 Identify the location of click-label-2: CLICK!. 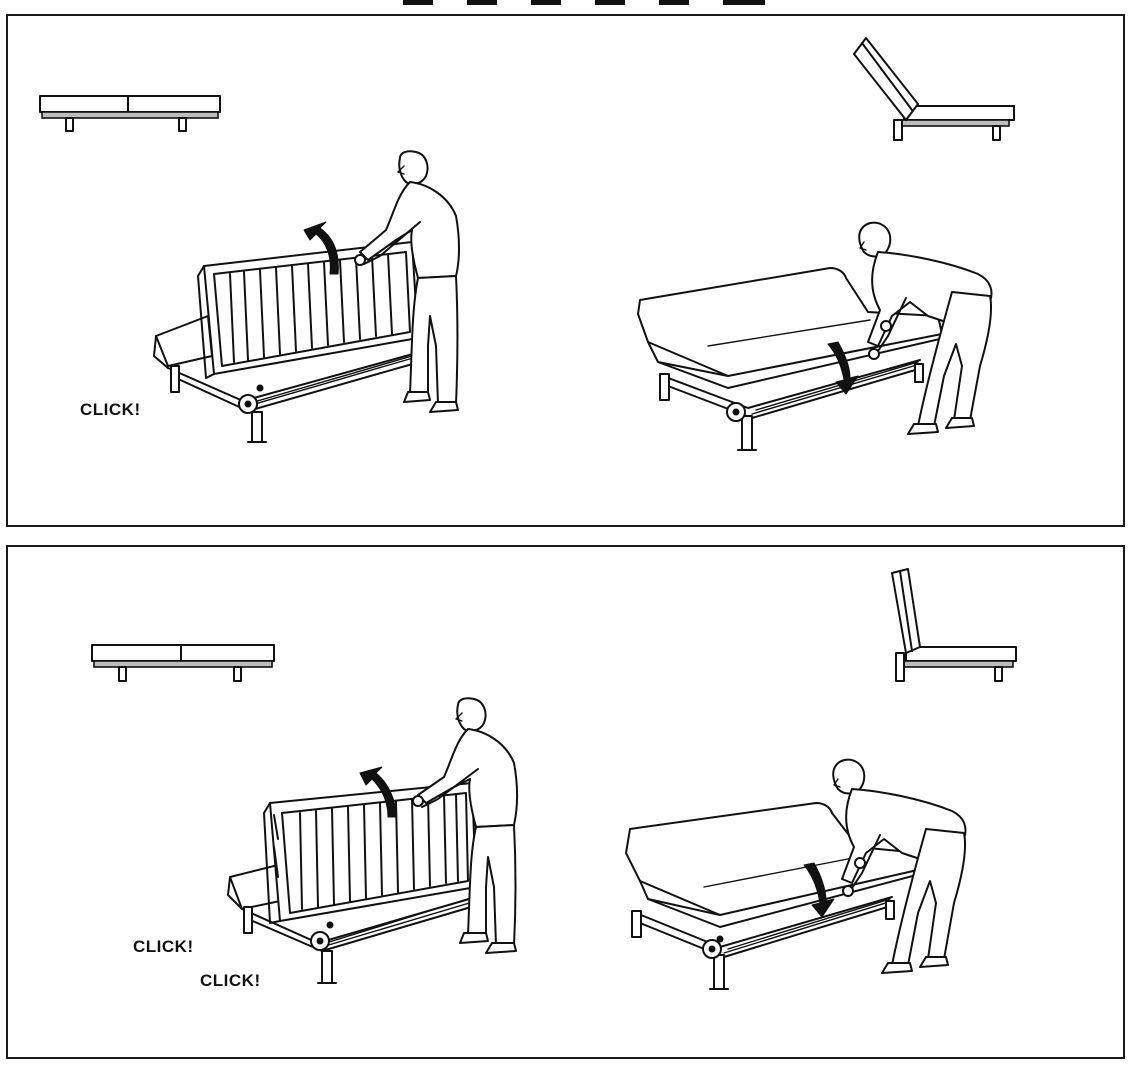
(230, 980).